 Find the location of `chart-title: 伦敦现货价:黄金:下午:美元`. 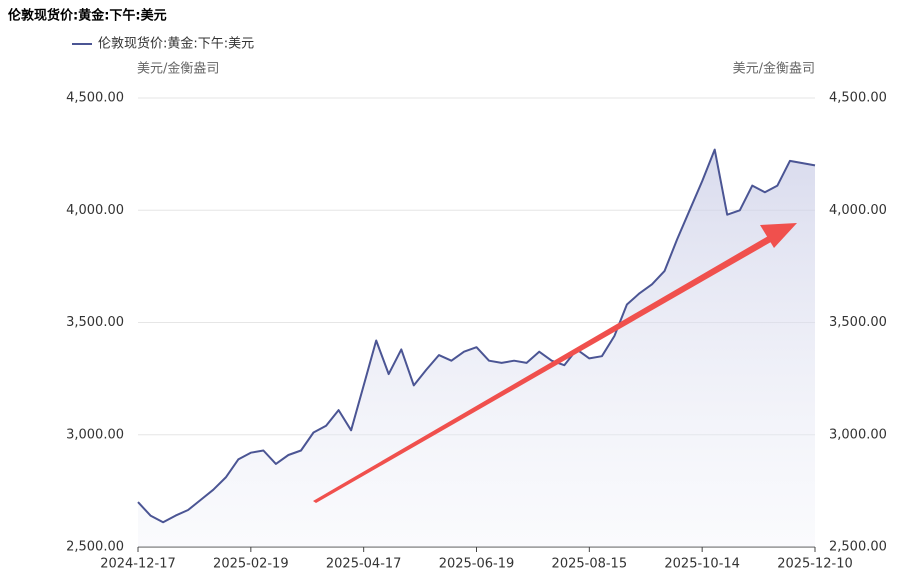

chart-title: 伦敦现货价:黄金:下午:美元 is located at coordinates (87, 16).